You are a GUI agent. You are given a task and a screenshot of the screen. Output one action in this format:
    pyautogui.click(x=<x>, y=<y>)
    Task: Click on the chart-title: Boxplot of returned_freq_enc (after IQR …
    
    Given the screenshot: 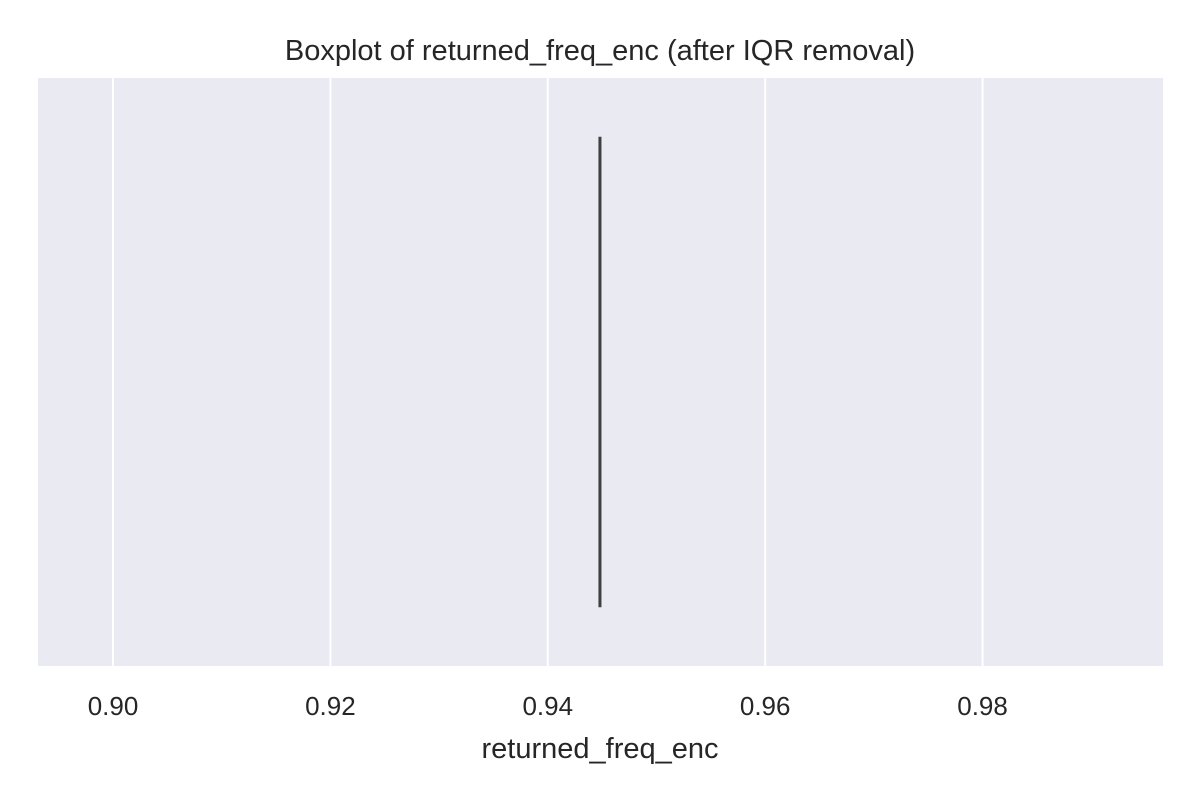 What is the action you would take?
    pyautogui.click(x=600, y=51)
    